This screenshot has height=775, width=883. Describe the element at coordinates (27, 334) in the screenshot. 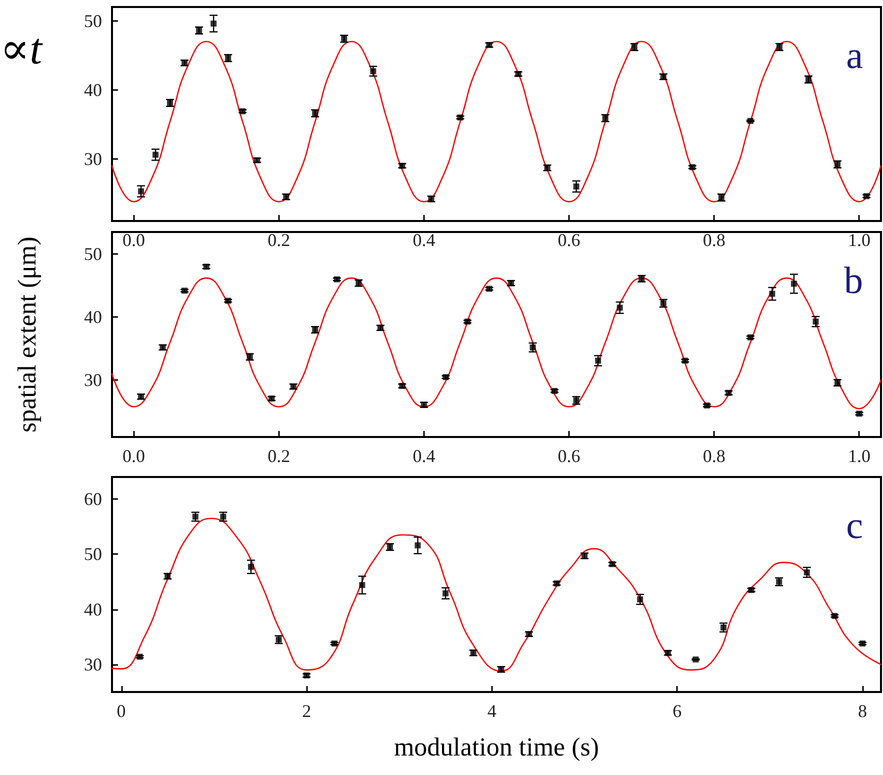

I see `y-axis-title: spatial extent (μm)` at that location.